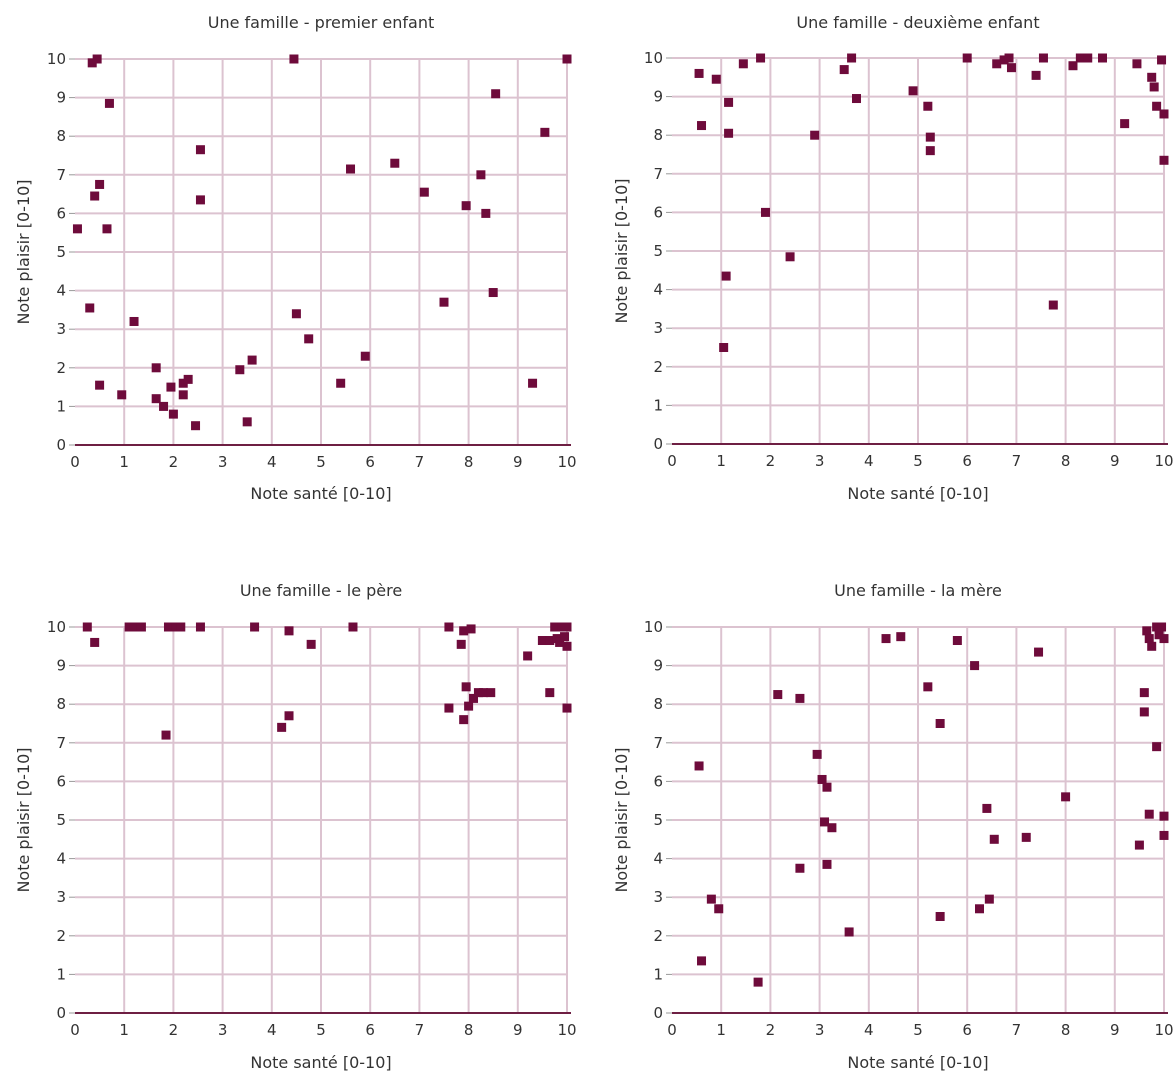  I want to click on y-tick-label: 3, so click(658, 328).